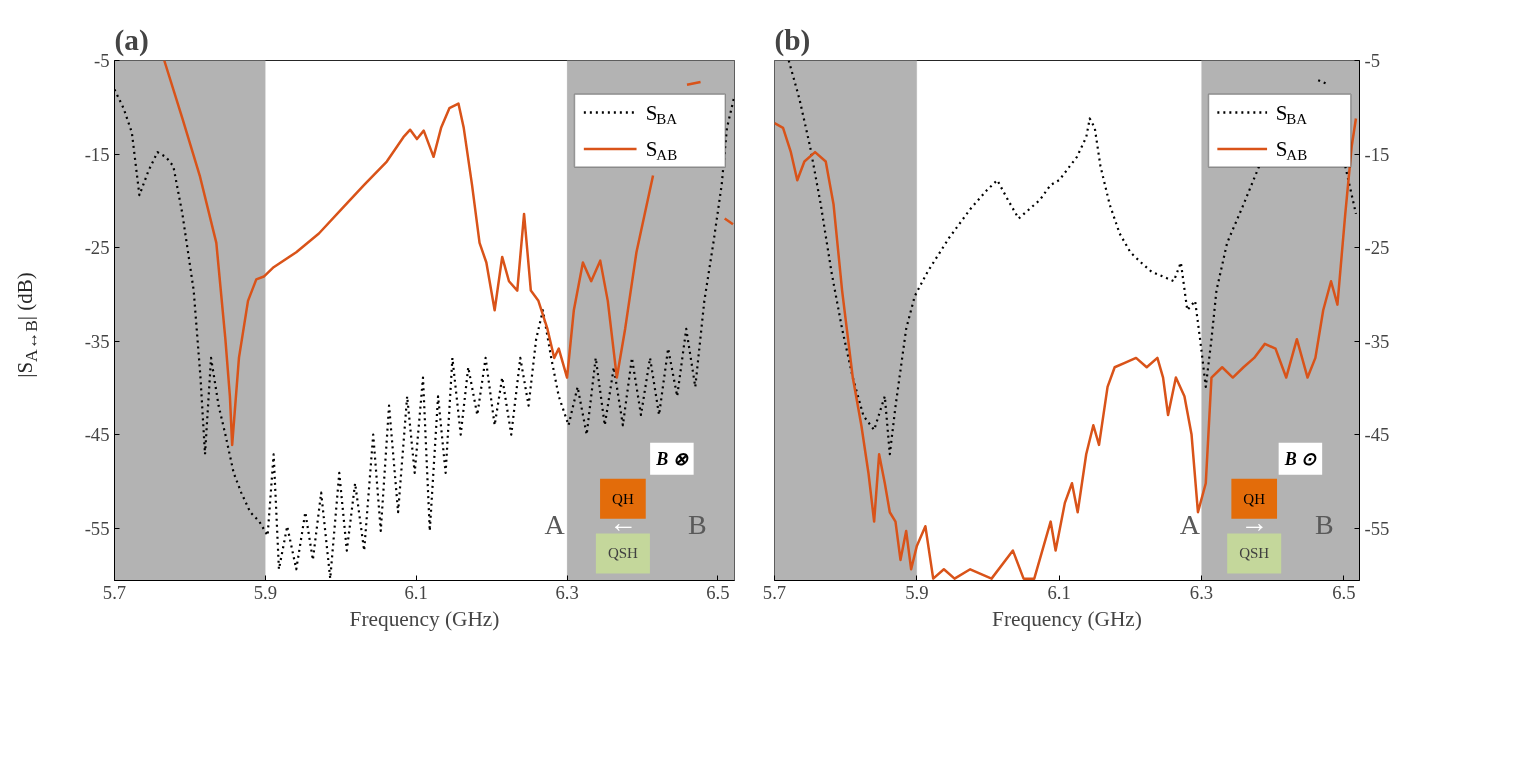  I want to click on y-tick-label: -55, so click(97, 528).